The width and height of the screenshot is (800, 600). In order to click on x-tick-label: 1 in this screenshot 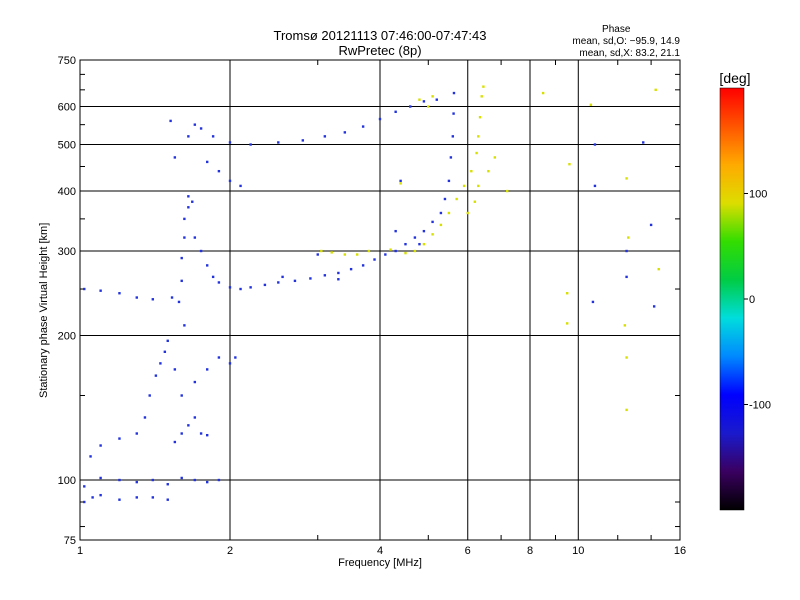, I will do `click(80, 551)`.